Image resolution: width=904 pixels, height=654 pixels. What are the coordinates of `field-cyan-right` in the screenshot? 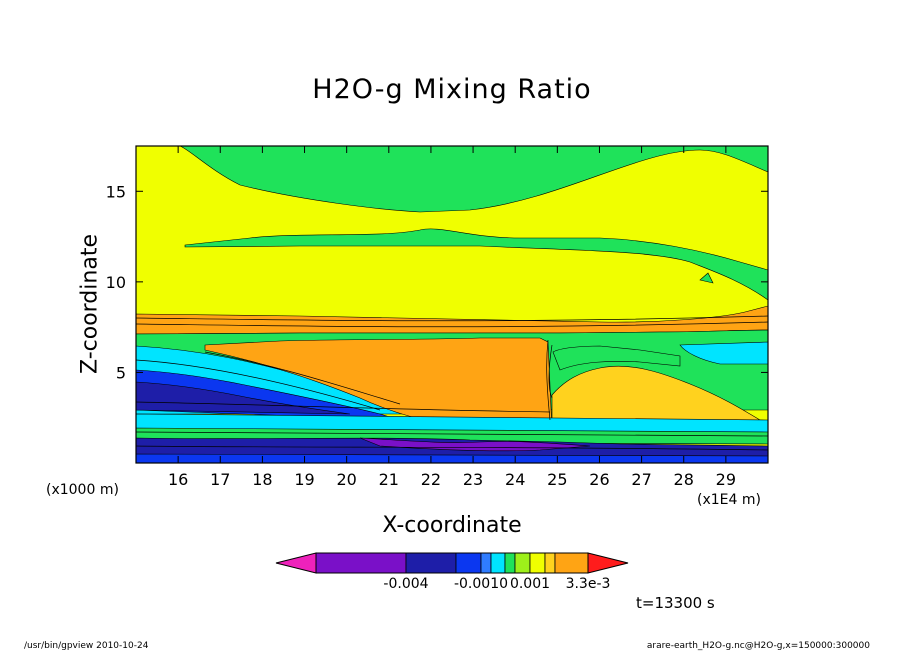 It's located at (723, 353).